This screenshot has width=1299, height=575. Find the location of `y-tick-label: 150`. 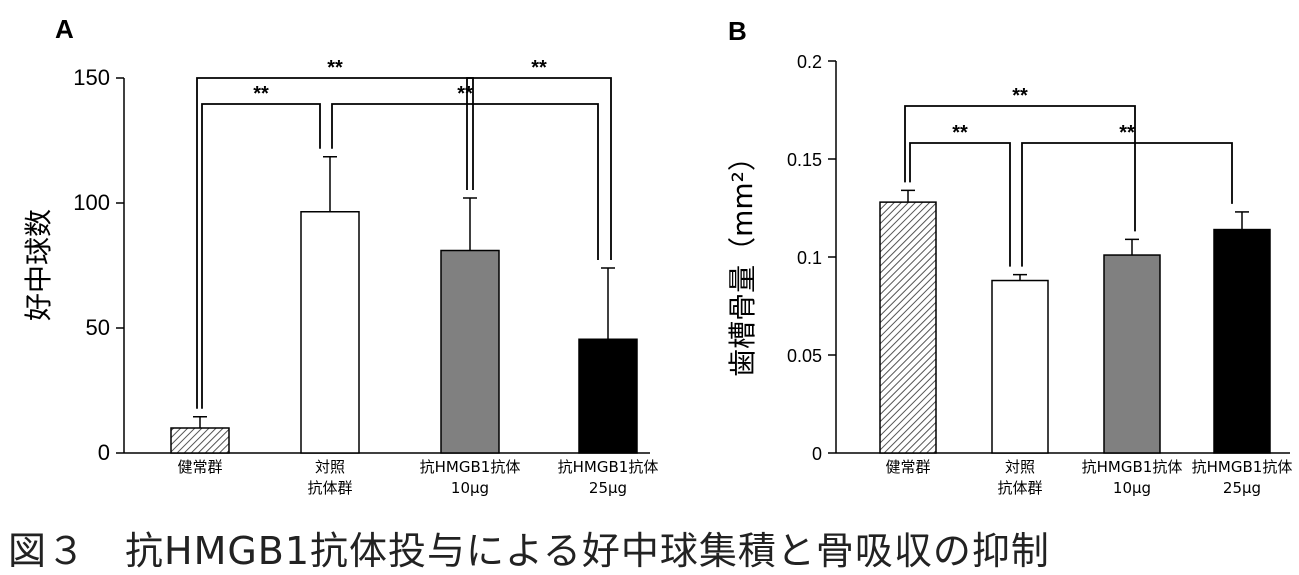

y-tick-label: 150 is located at coordinates (91, 77).